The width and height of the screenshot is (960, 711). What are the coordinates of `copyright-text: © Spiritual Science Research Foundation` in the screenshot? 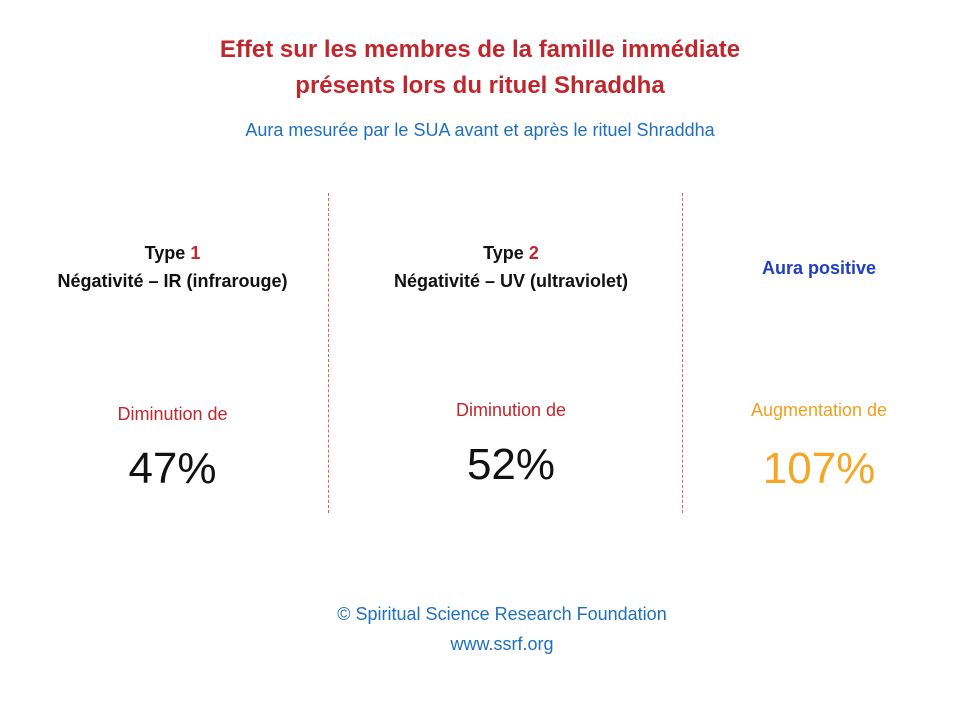 It's located at (502, 614).